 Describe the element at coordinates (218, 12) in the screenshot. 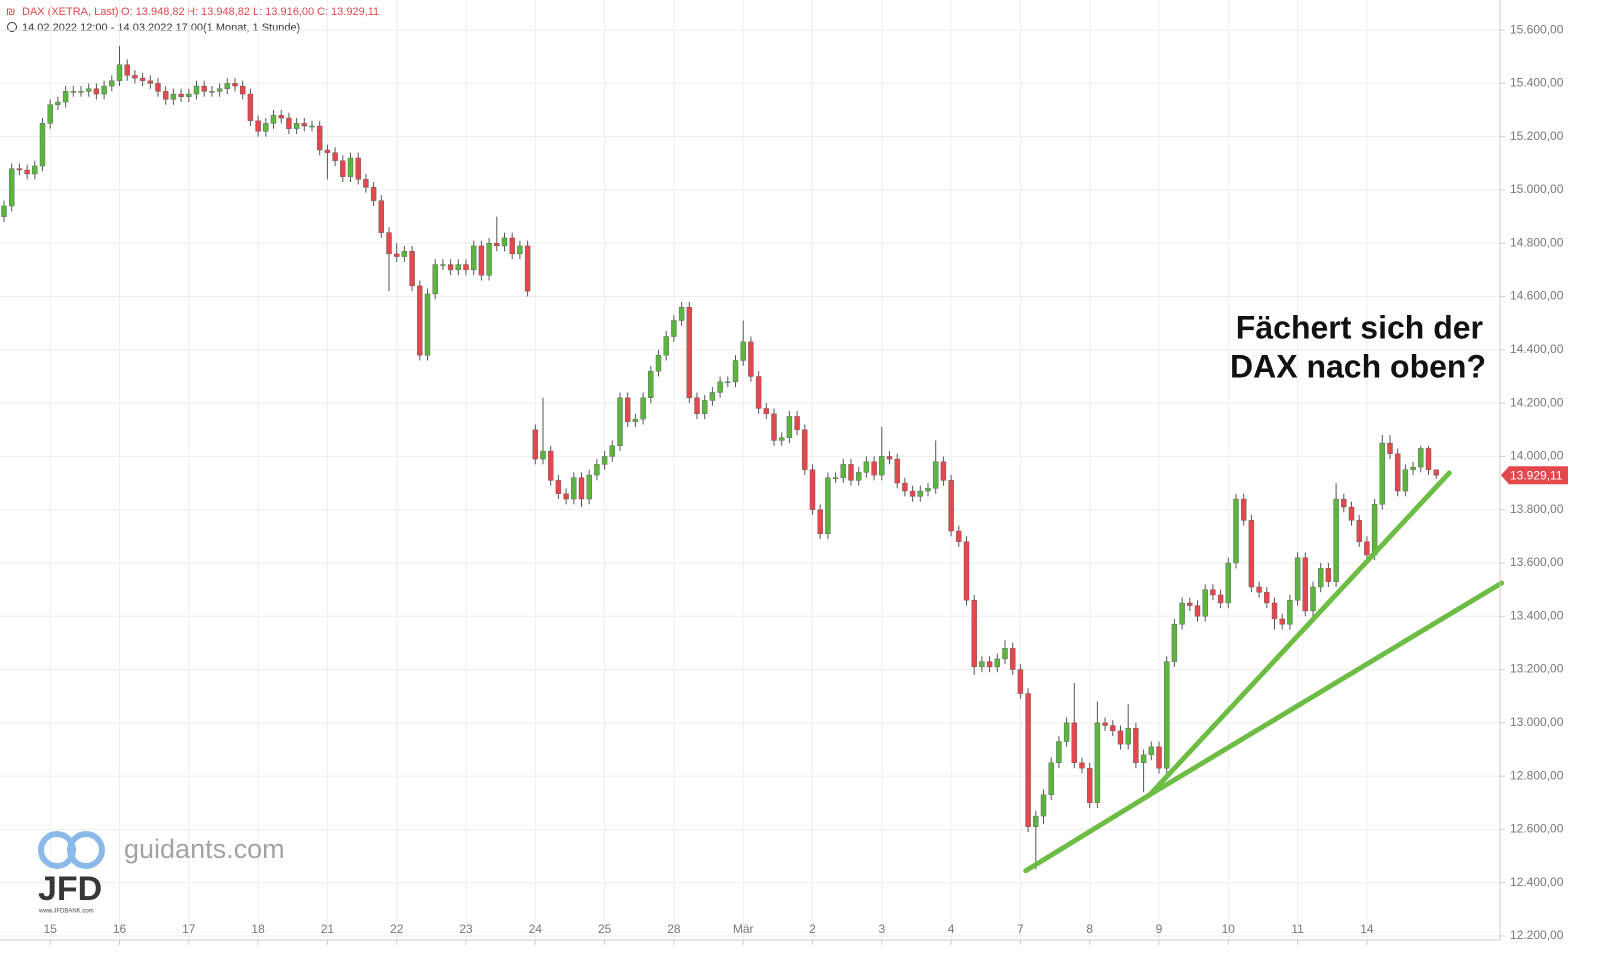

I see `legend-high: H: 13.948,82` at that location.